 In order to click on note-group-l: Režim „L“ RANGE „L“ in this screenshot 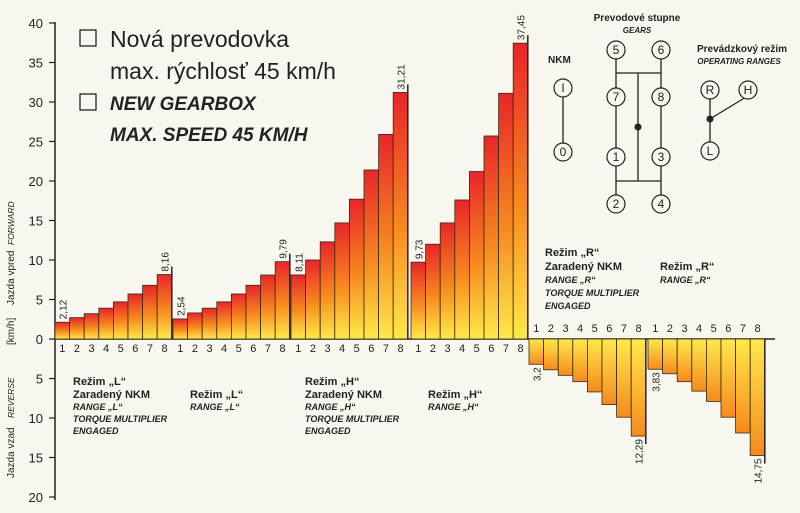, I will do `click(216, 400)`.